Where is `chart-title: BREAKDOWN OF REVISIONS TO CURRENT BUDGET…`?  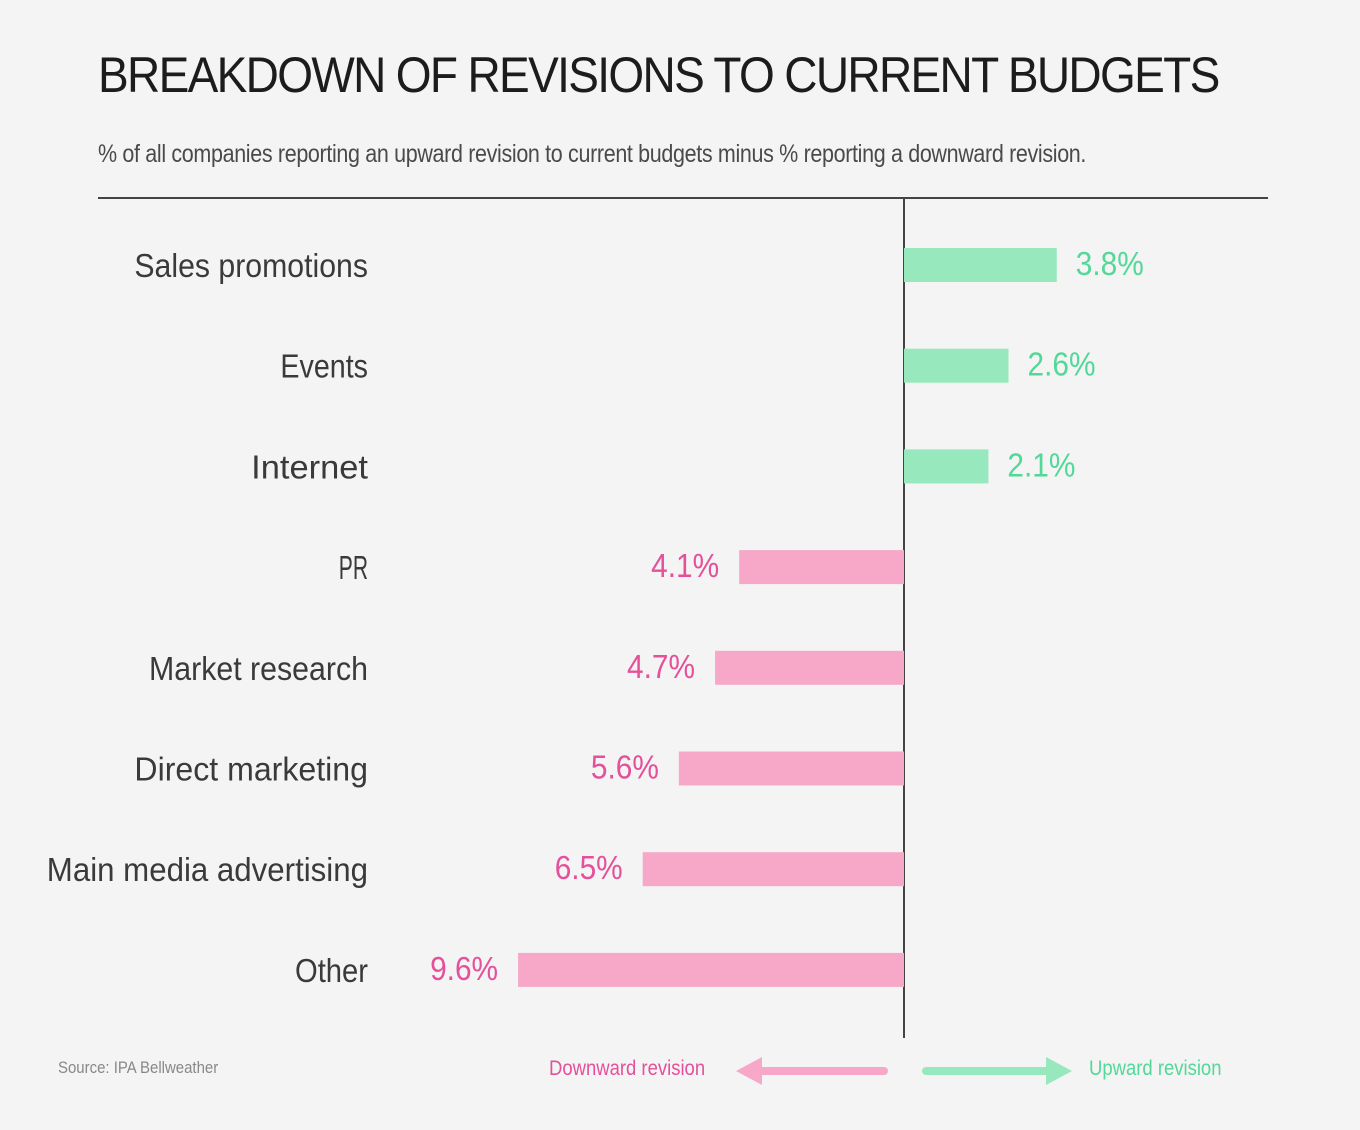 chart-title: BREAKDOWN OF REVISIONS TO CURRENT BUDGET… is located at coordinates (659, 75).